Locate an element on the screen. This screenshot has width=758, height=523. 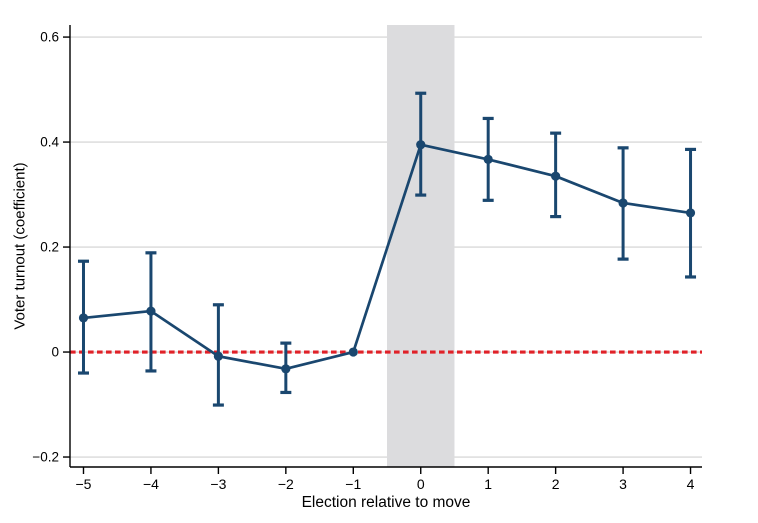
y-axis-tick-label: 0.2 is located at coordinates (49, 247).